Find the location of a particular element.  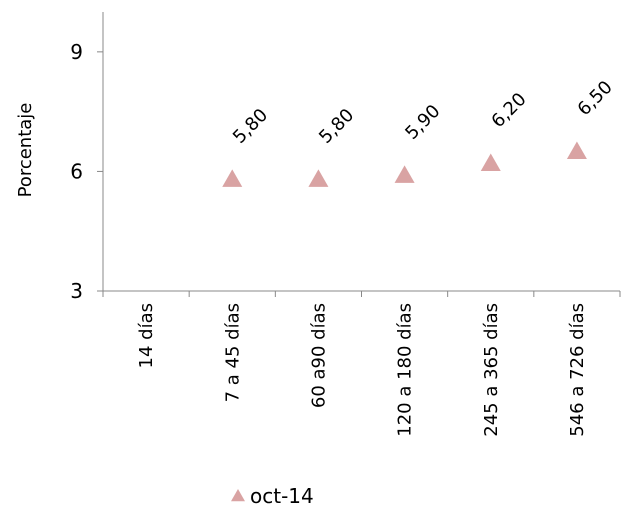

y-axis: 3 6 9 is located at coordinates (87, 157).